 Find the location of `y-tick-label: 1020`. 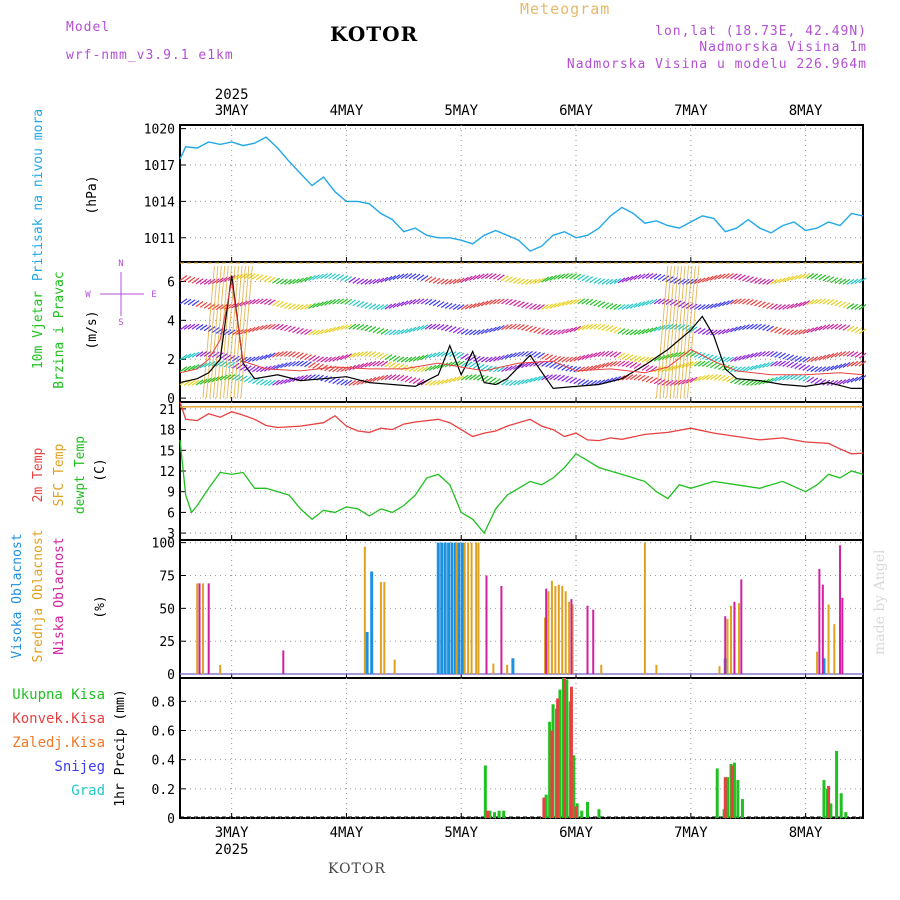

y-tick-label: 1020 is located at coordinates (159, 130).